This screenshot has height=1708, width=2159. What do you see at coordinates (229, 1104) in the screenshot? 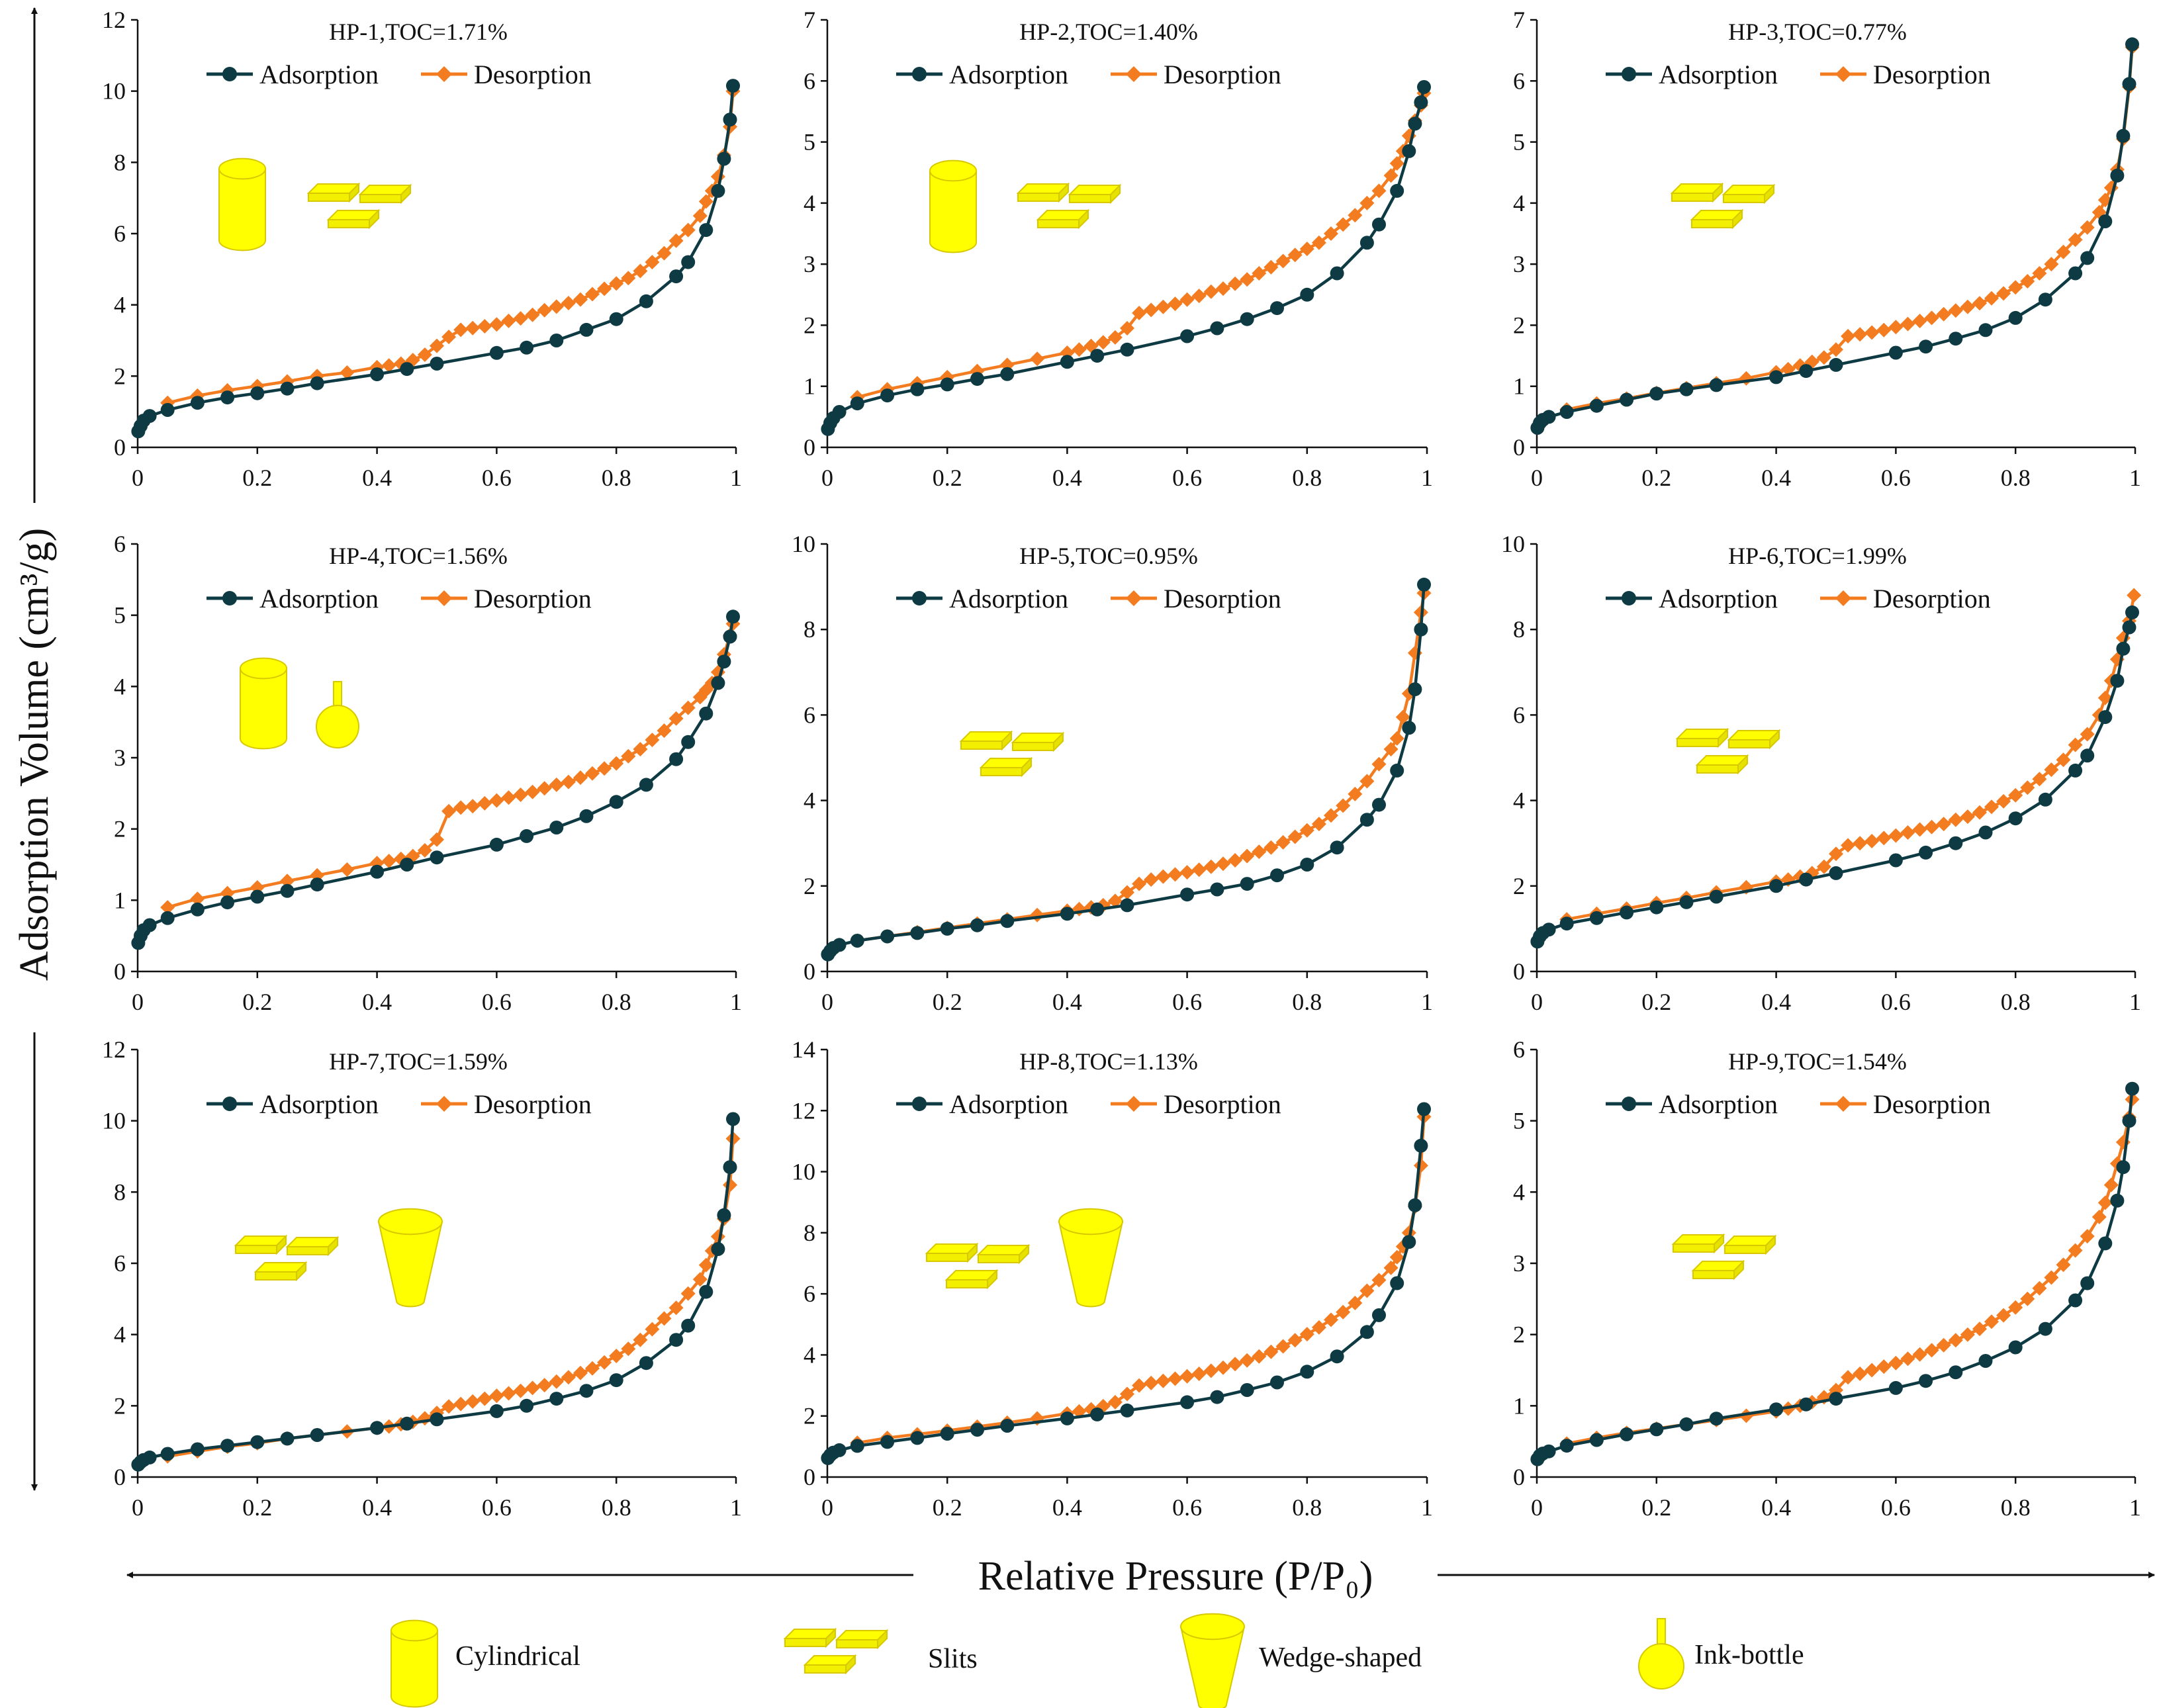
I see `legend-adsorption-marker` at bounding box center [229, 1104].